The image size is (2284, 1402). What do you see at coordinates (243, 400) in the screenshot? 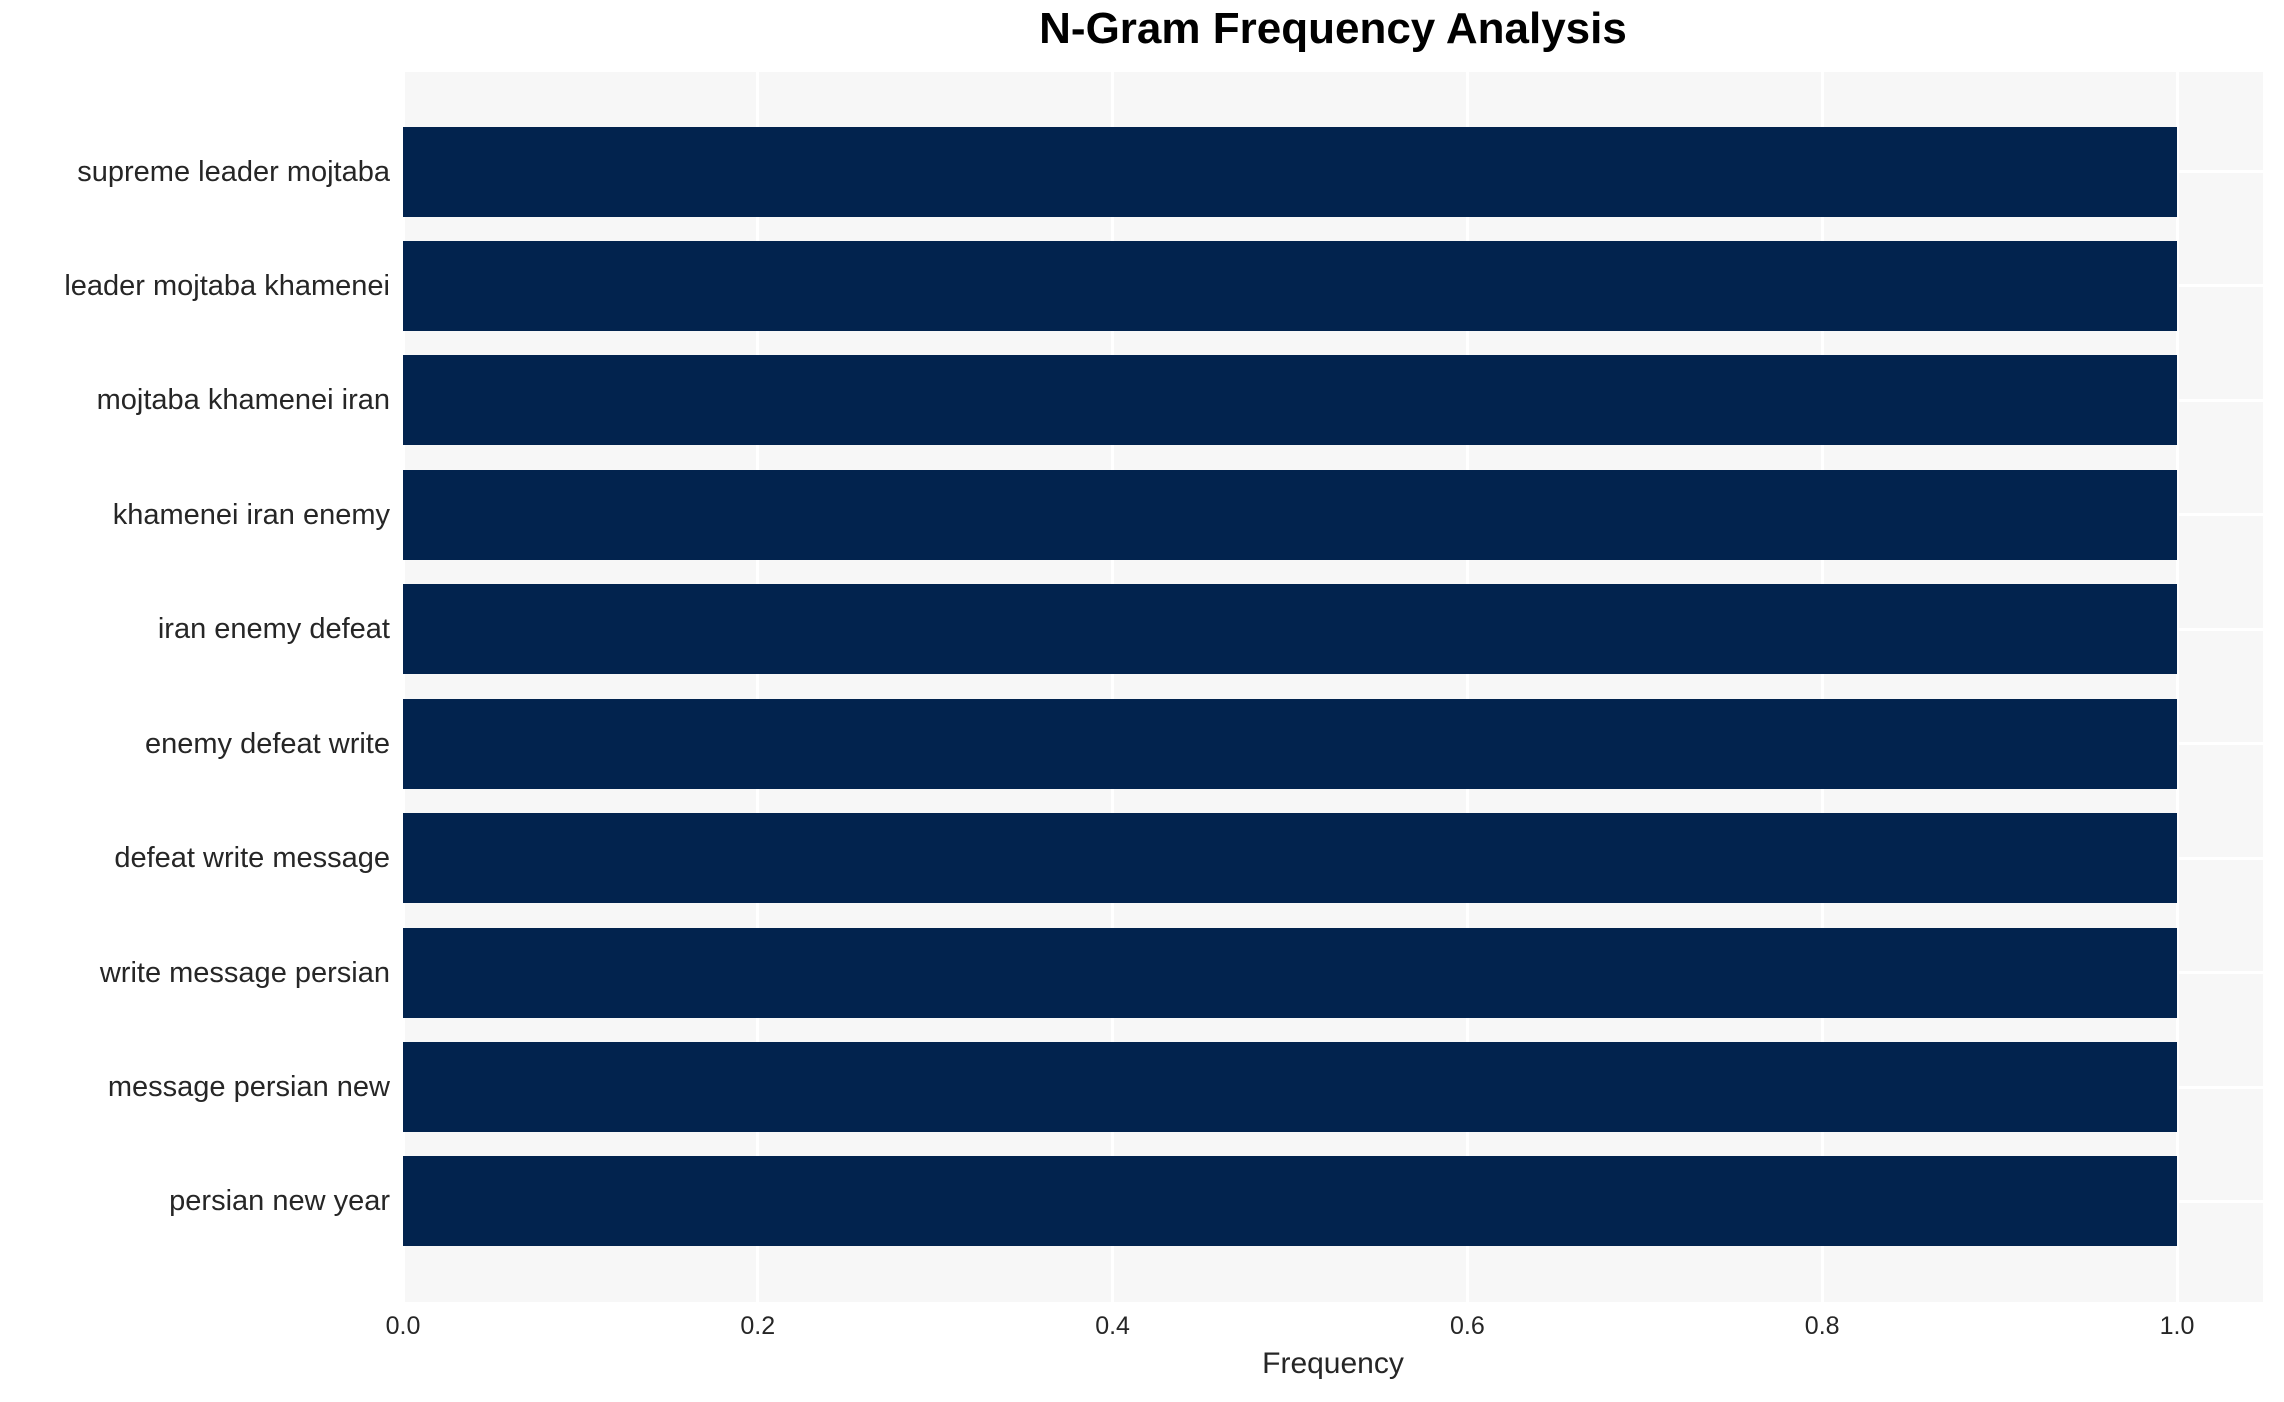
I see `y-tick-label: mojtaba khamenei iran` at bounding box center [243, 400].